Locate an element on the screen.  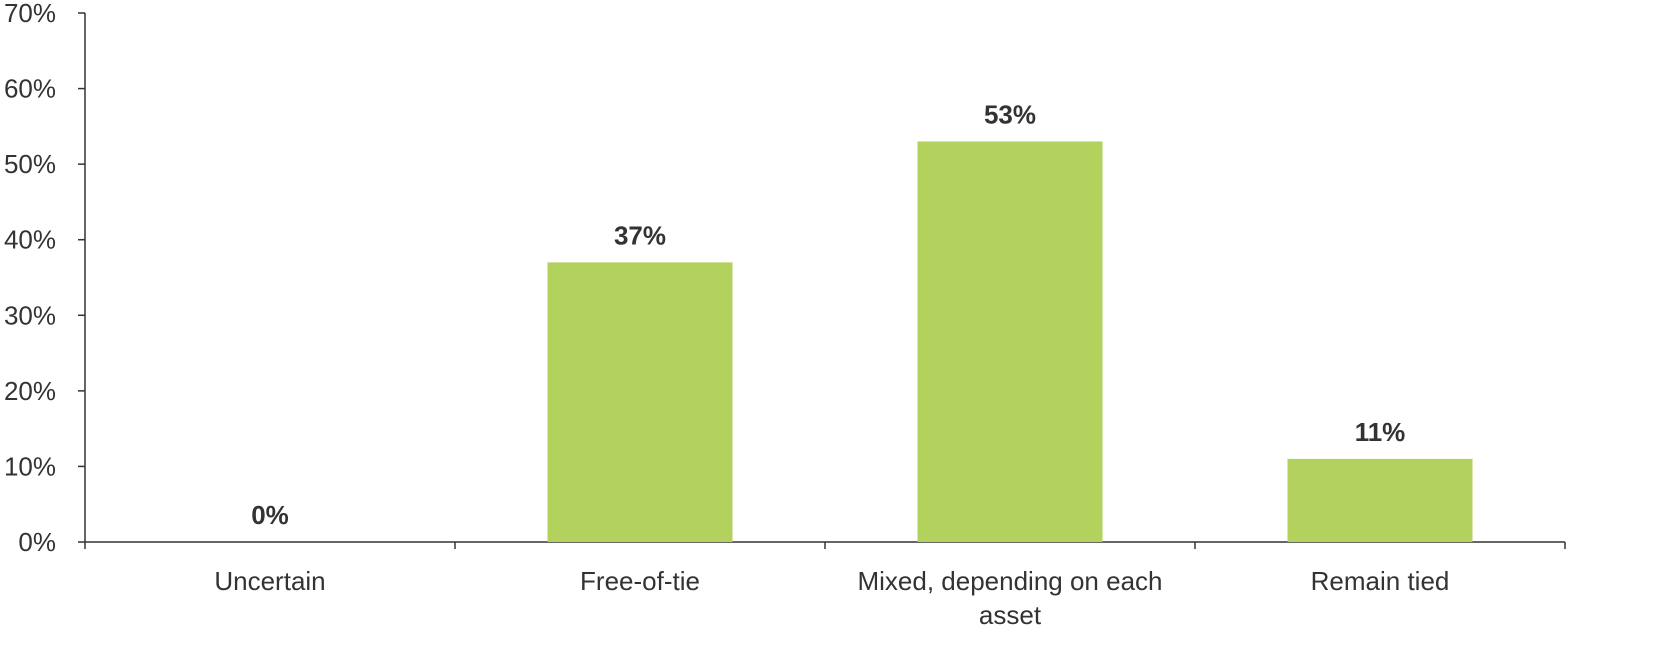
x-category-label: Uncertain is located at coordinates (269, 581).